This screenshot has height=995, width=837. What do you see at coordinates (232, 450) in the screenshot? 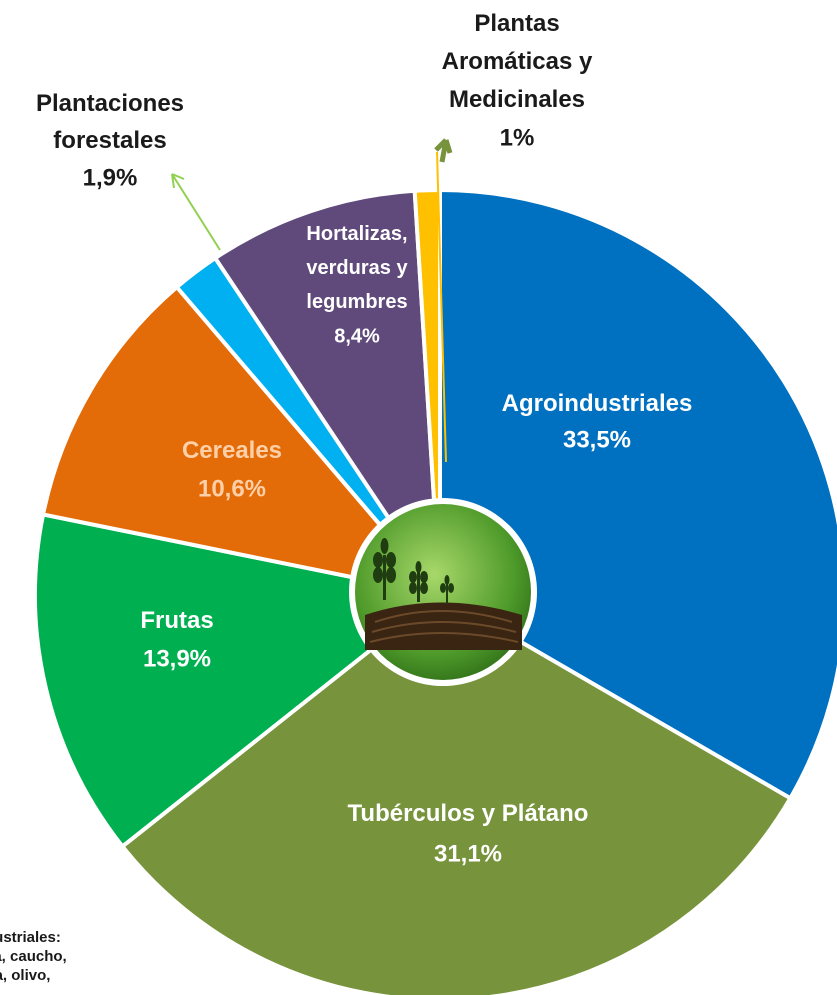
I see `category-label: Cereales` at bounding box center [232, 450].